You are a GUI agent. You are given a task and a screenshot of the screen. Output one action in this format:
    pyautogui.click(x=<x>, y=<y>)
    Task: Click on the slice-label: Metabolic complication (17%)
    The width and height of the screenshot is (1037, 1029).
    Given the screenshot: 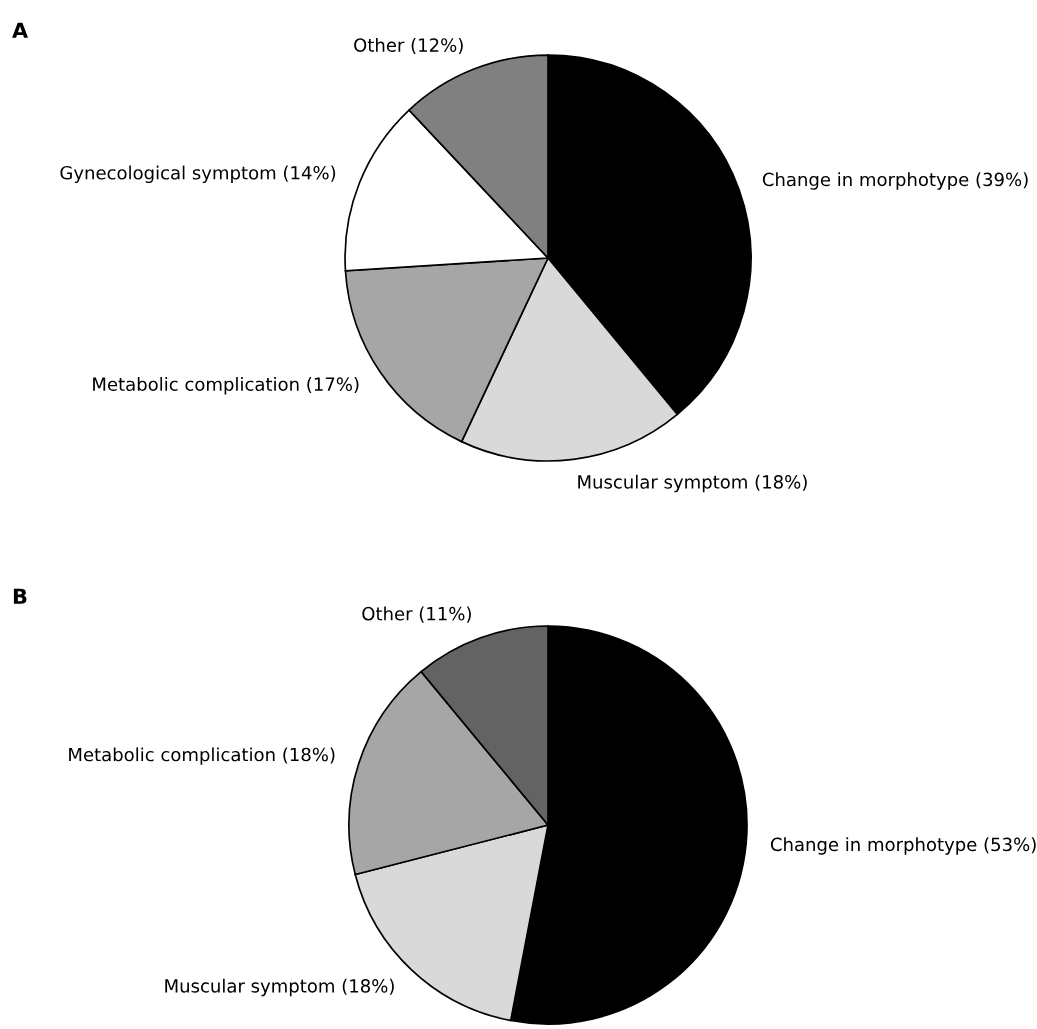 What is the action you would take?
    pyautogui.click(x=226, y=386)
    